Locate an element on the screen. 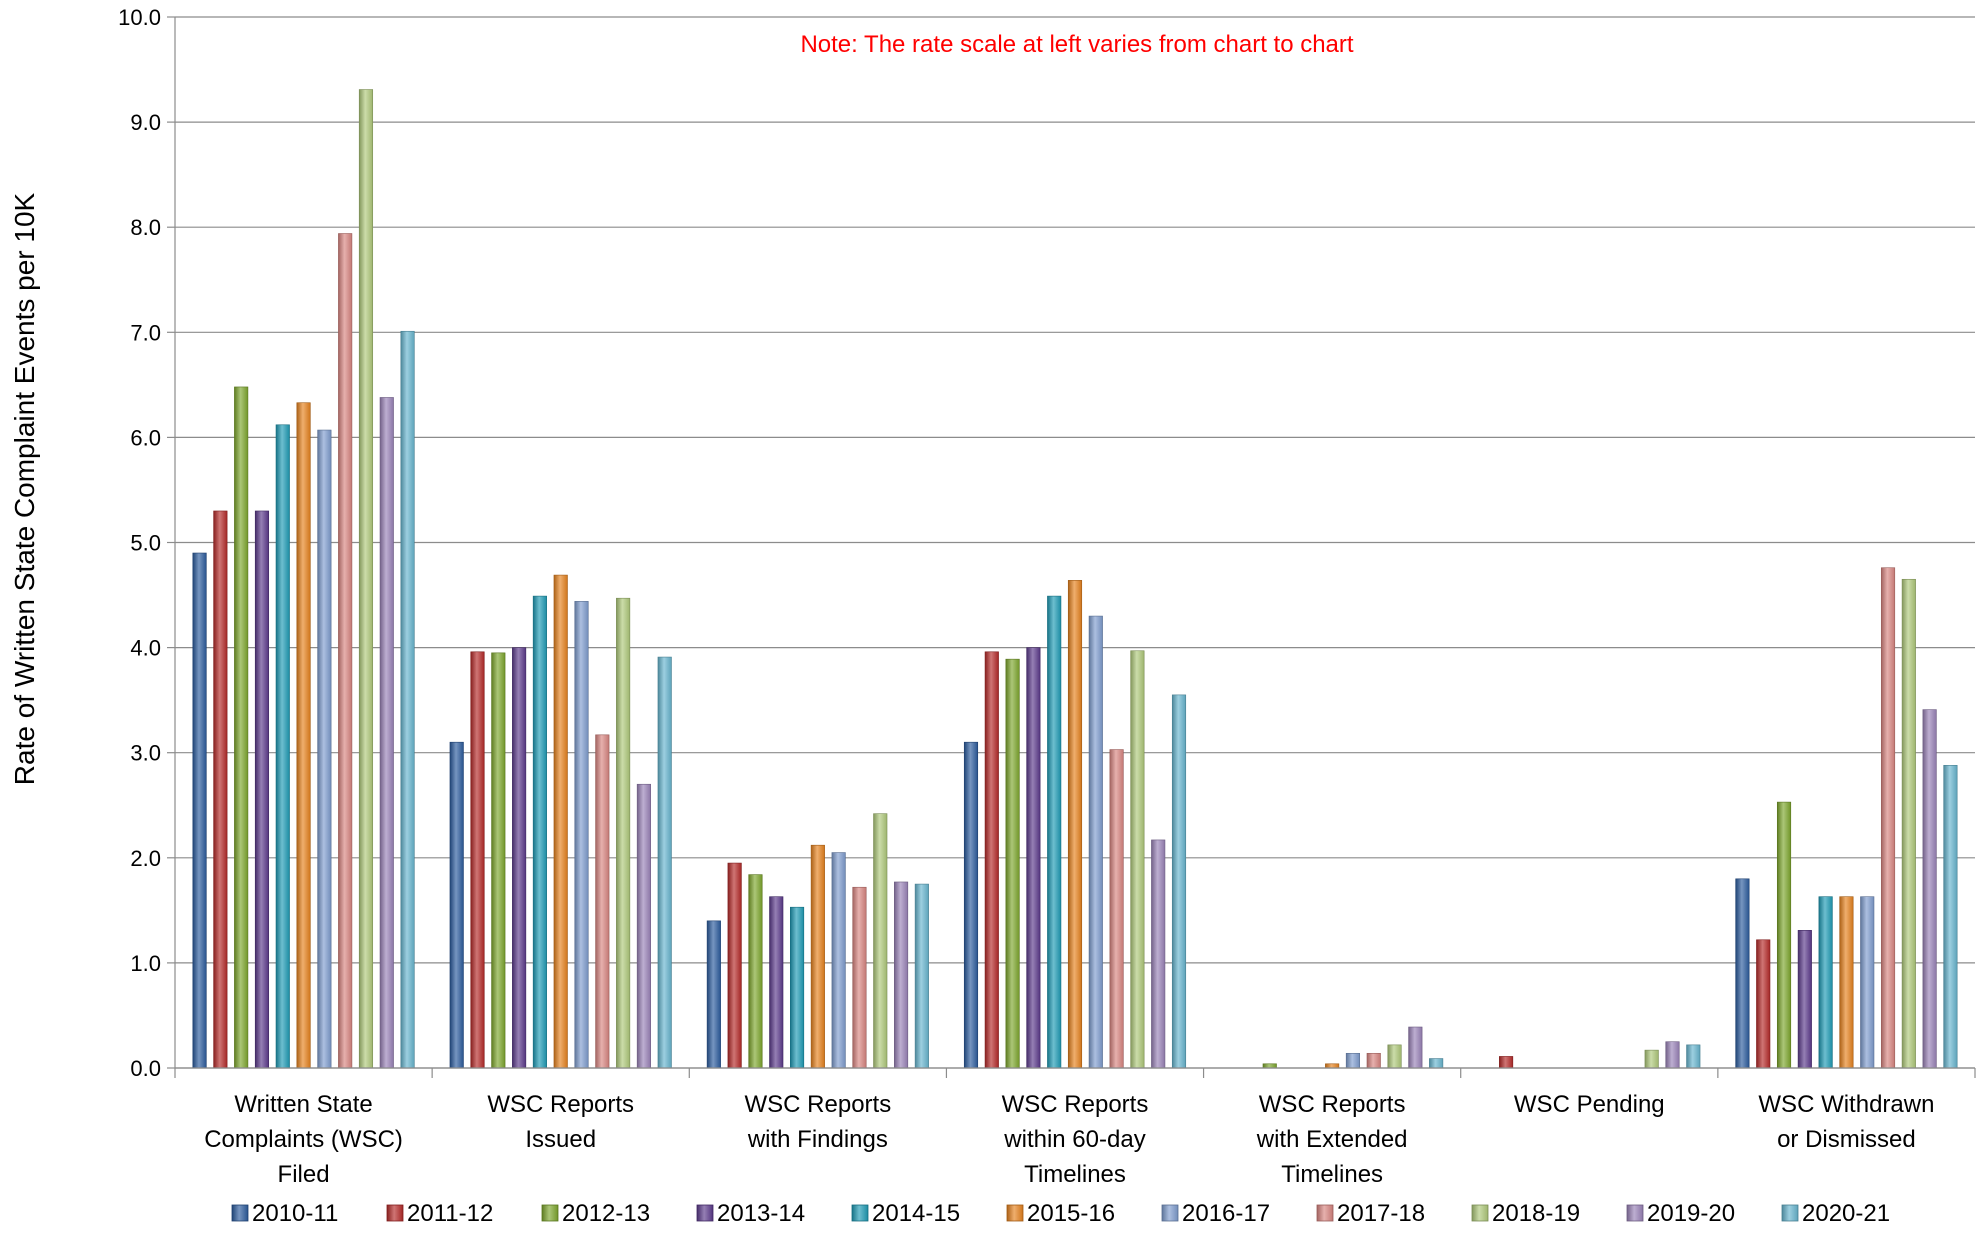  bar-2018-19-cat4 is located at coordinates (1137, 859).